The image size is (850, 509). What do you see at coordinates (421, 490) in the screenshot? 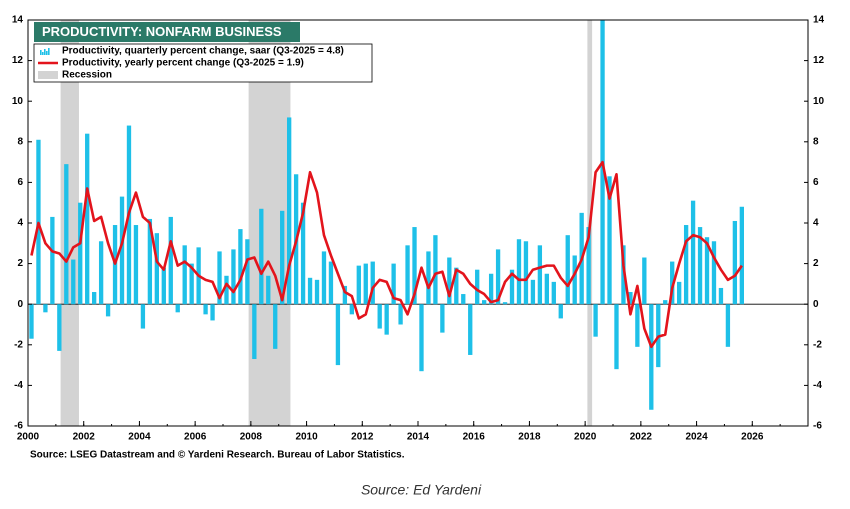
I see `caption: Source: Ed Yardeni` at bounding box center [421, 490].